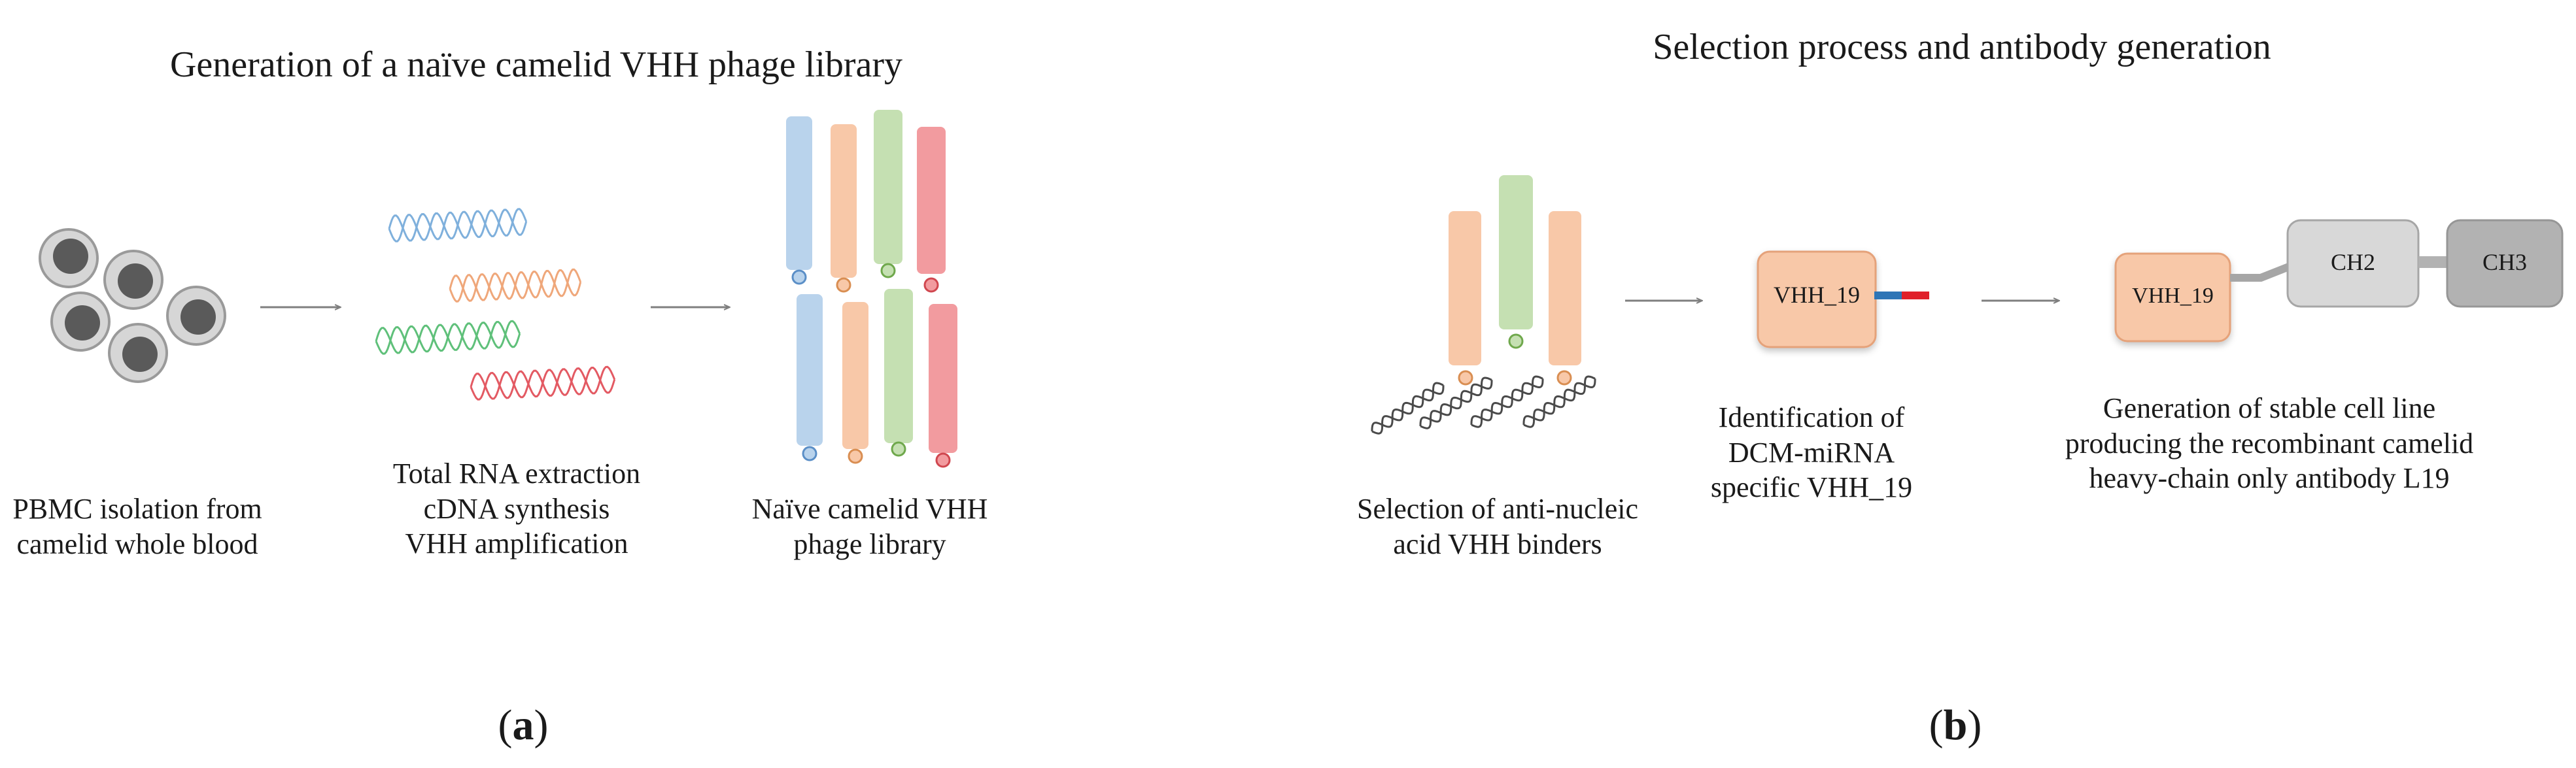  I want to click on hinge, so click(2261, 272).